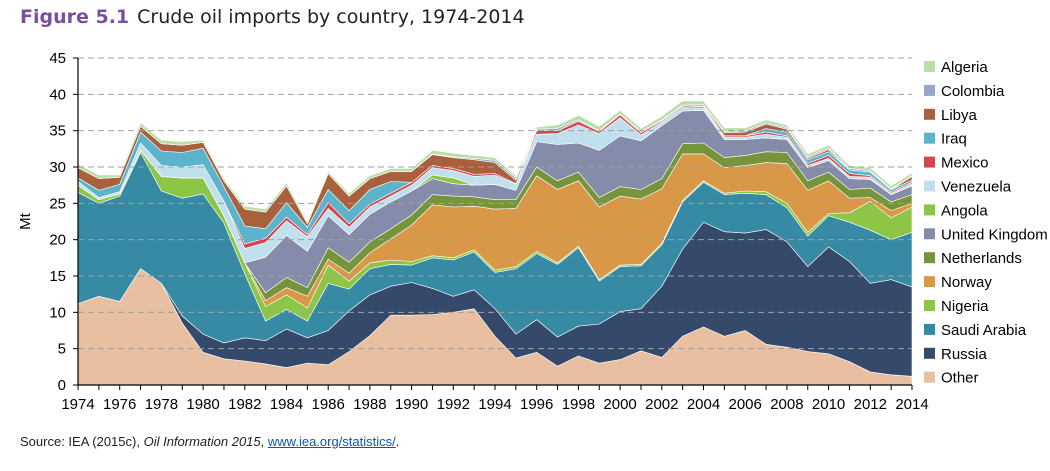 The height and width of the screenshot is (471, 1050). Describe the element at coordinates (929, 353) in the screenshot. I see `legend-swatch-russia` at that location.